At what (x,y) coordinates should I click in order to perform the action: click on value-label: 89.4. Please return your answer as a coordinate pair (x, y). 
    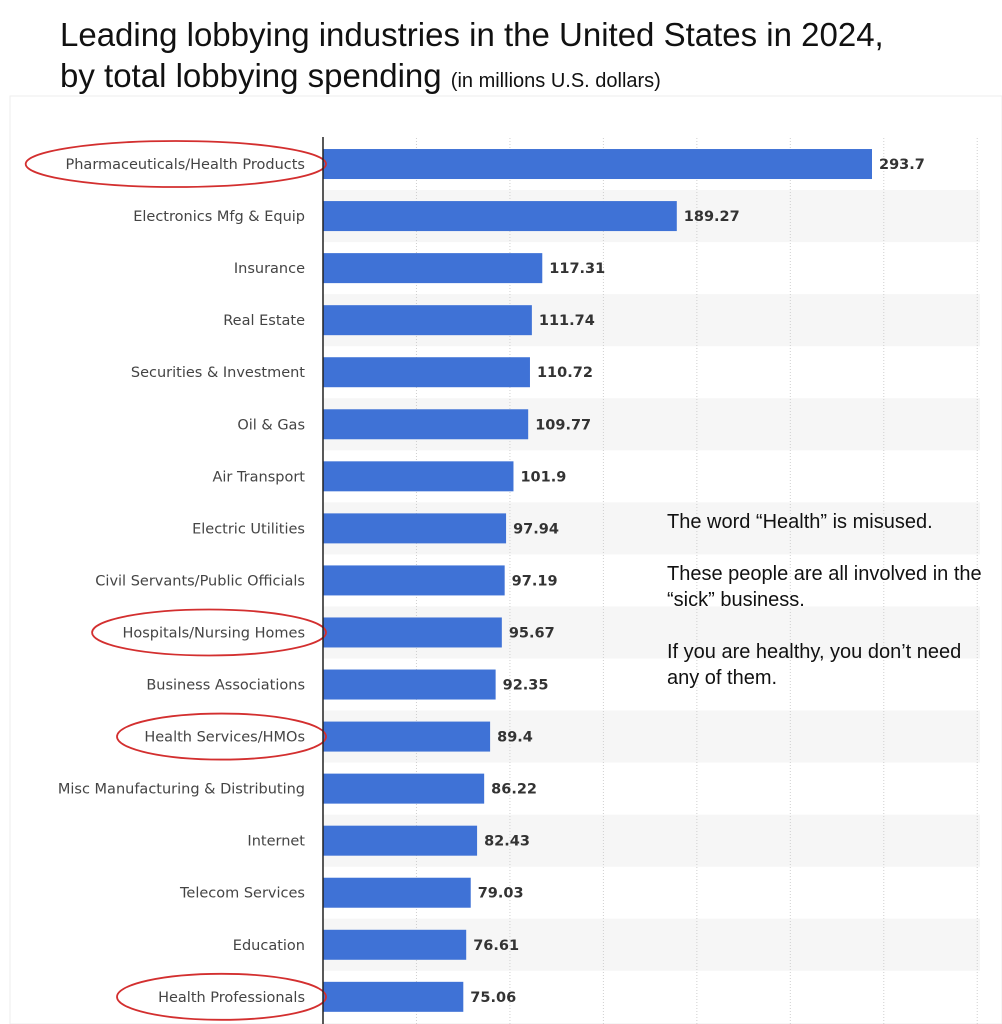
    Looking at the image, I should click on (515, 738).